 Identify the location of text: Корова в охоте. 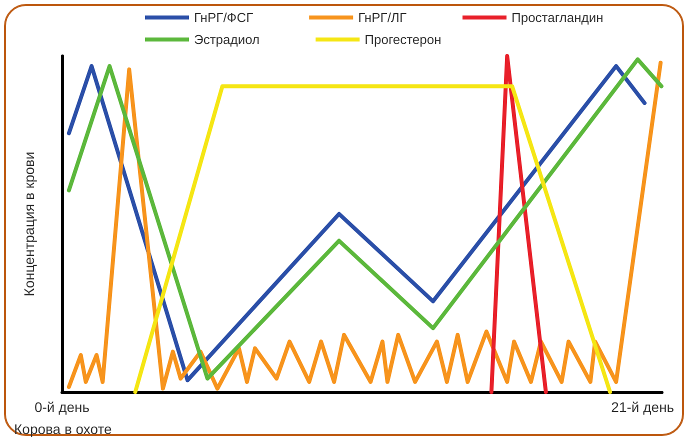
(63, 429).